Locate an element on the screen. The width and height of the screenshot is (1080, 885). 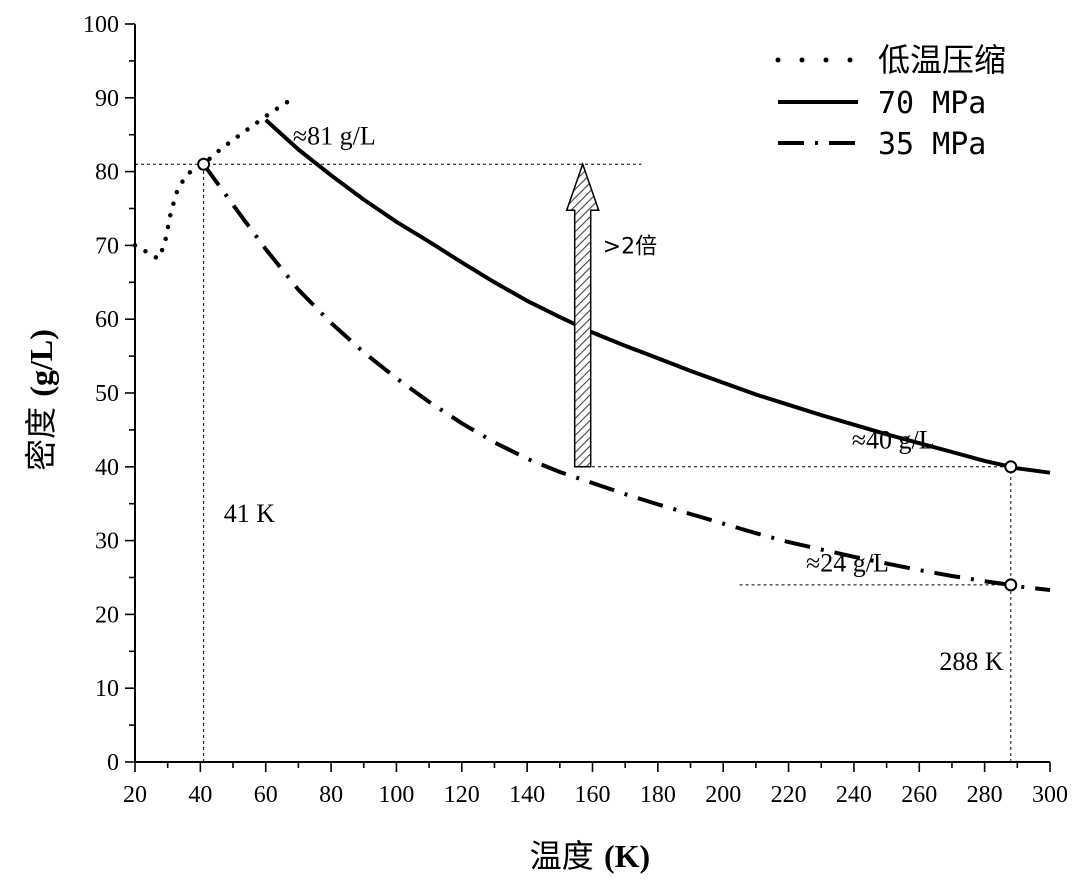
y-tick-label-9: 90 is located at coordinates (107, 99).